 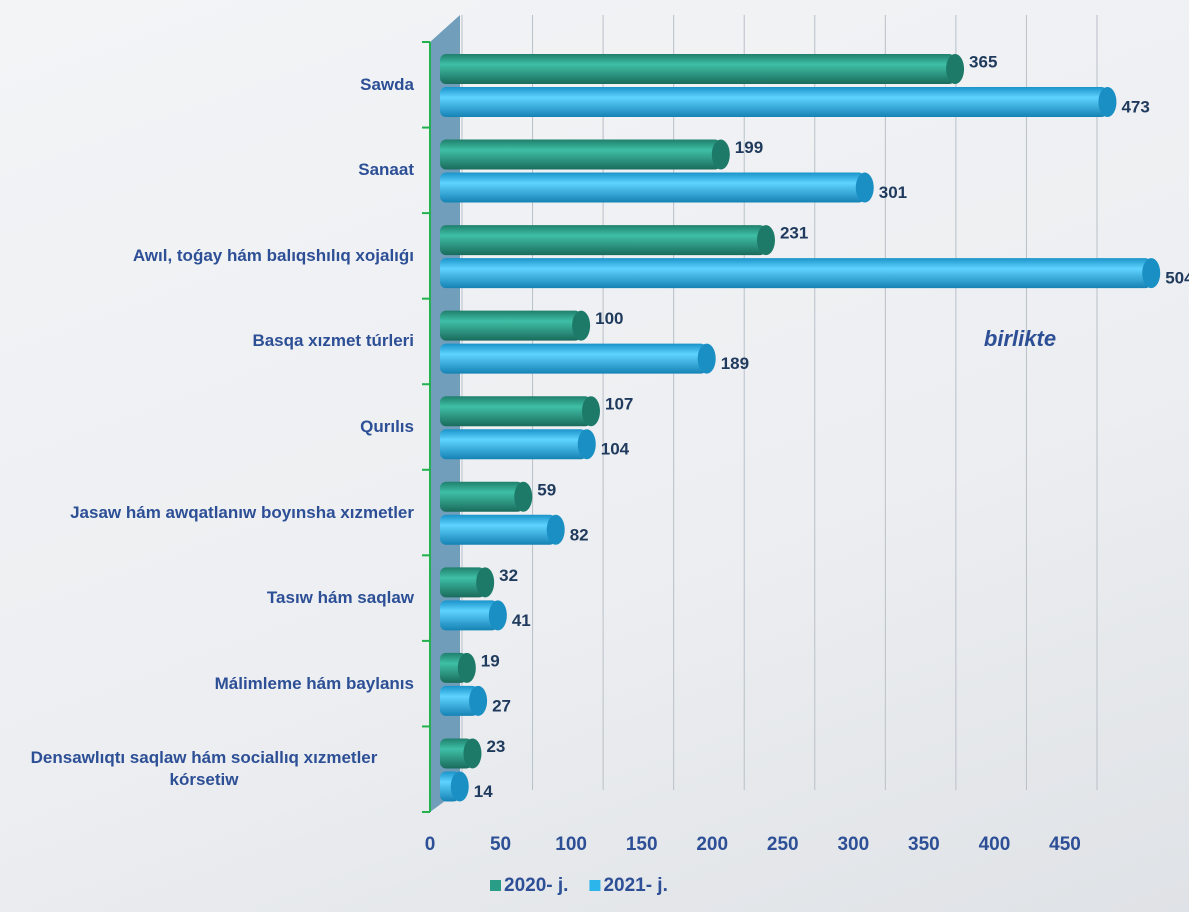 What do you see at coordinates (983, 61) in the screenshot?
I see `value-label: 365` at bounding box center [983, 61].